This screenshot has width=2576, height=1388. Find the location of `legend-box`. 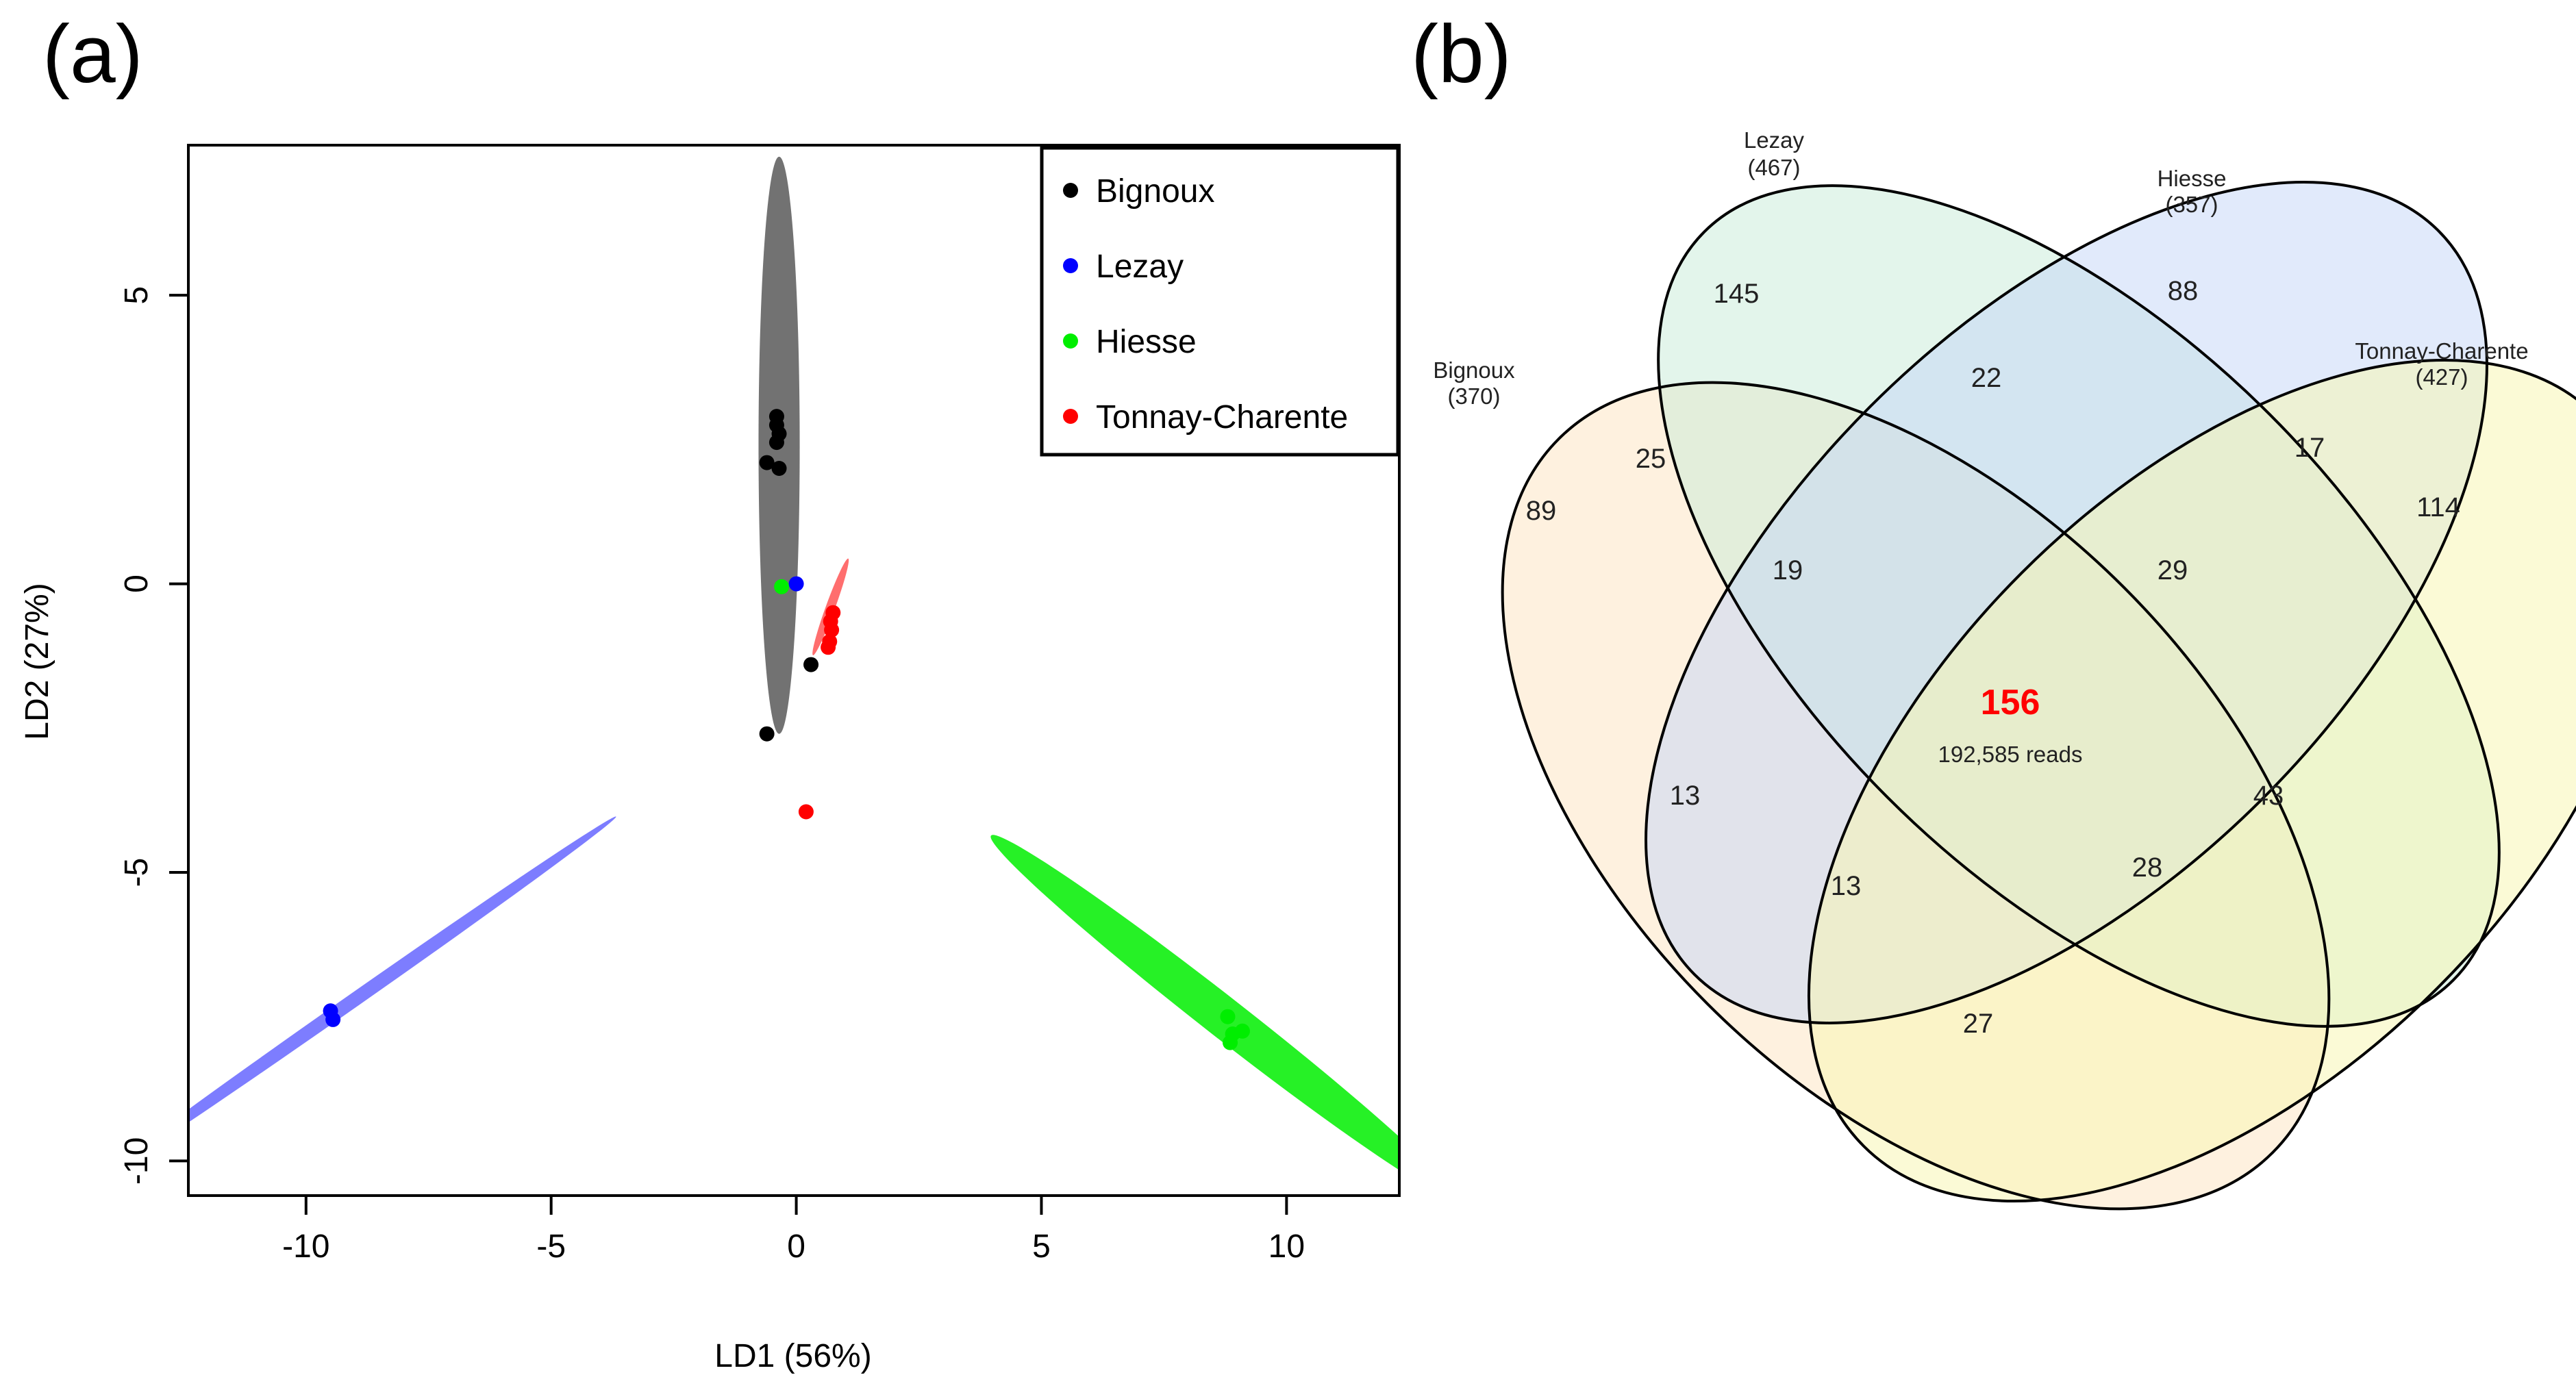

legend-box is located at coordinates (1220, 301).